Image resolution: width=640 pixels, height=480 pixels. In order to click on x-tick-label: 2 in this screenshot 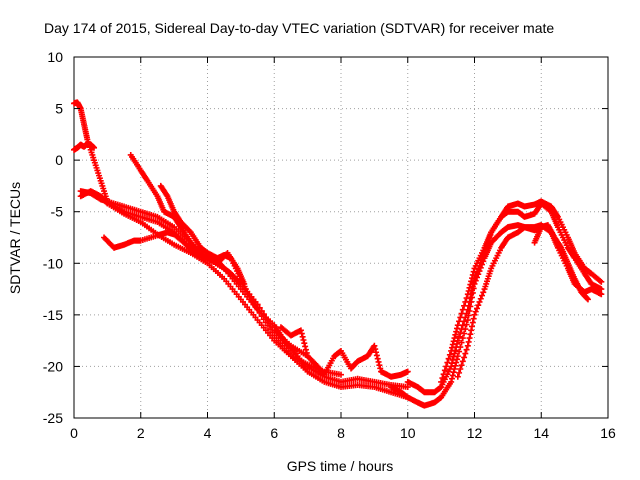, I will do `click(141, 433)`.